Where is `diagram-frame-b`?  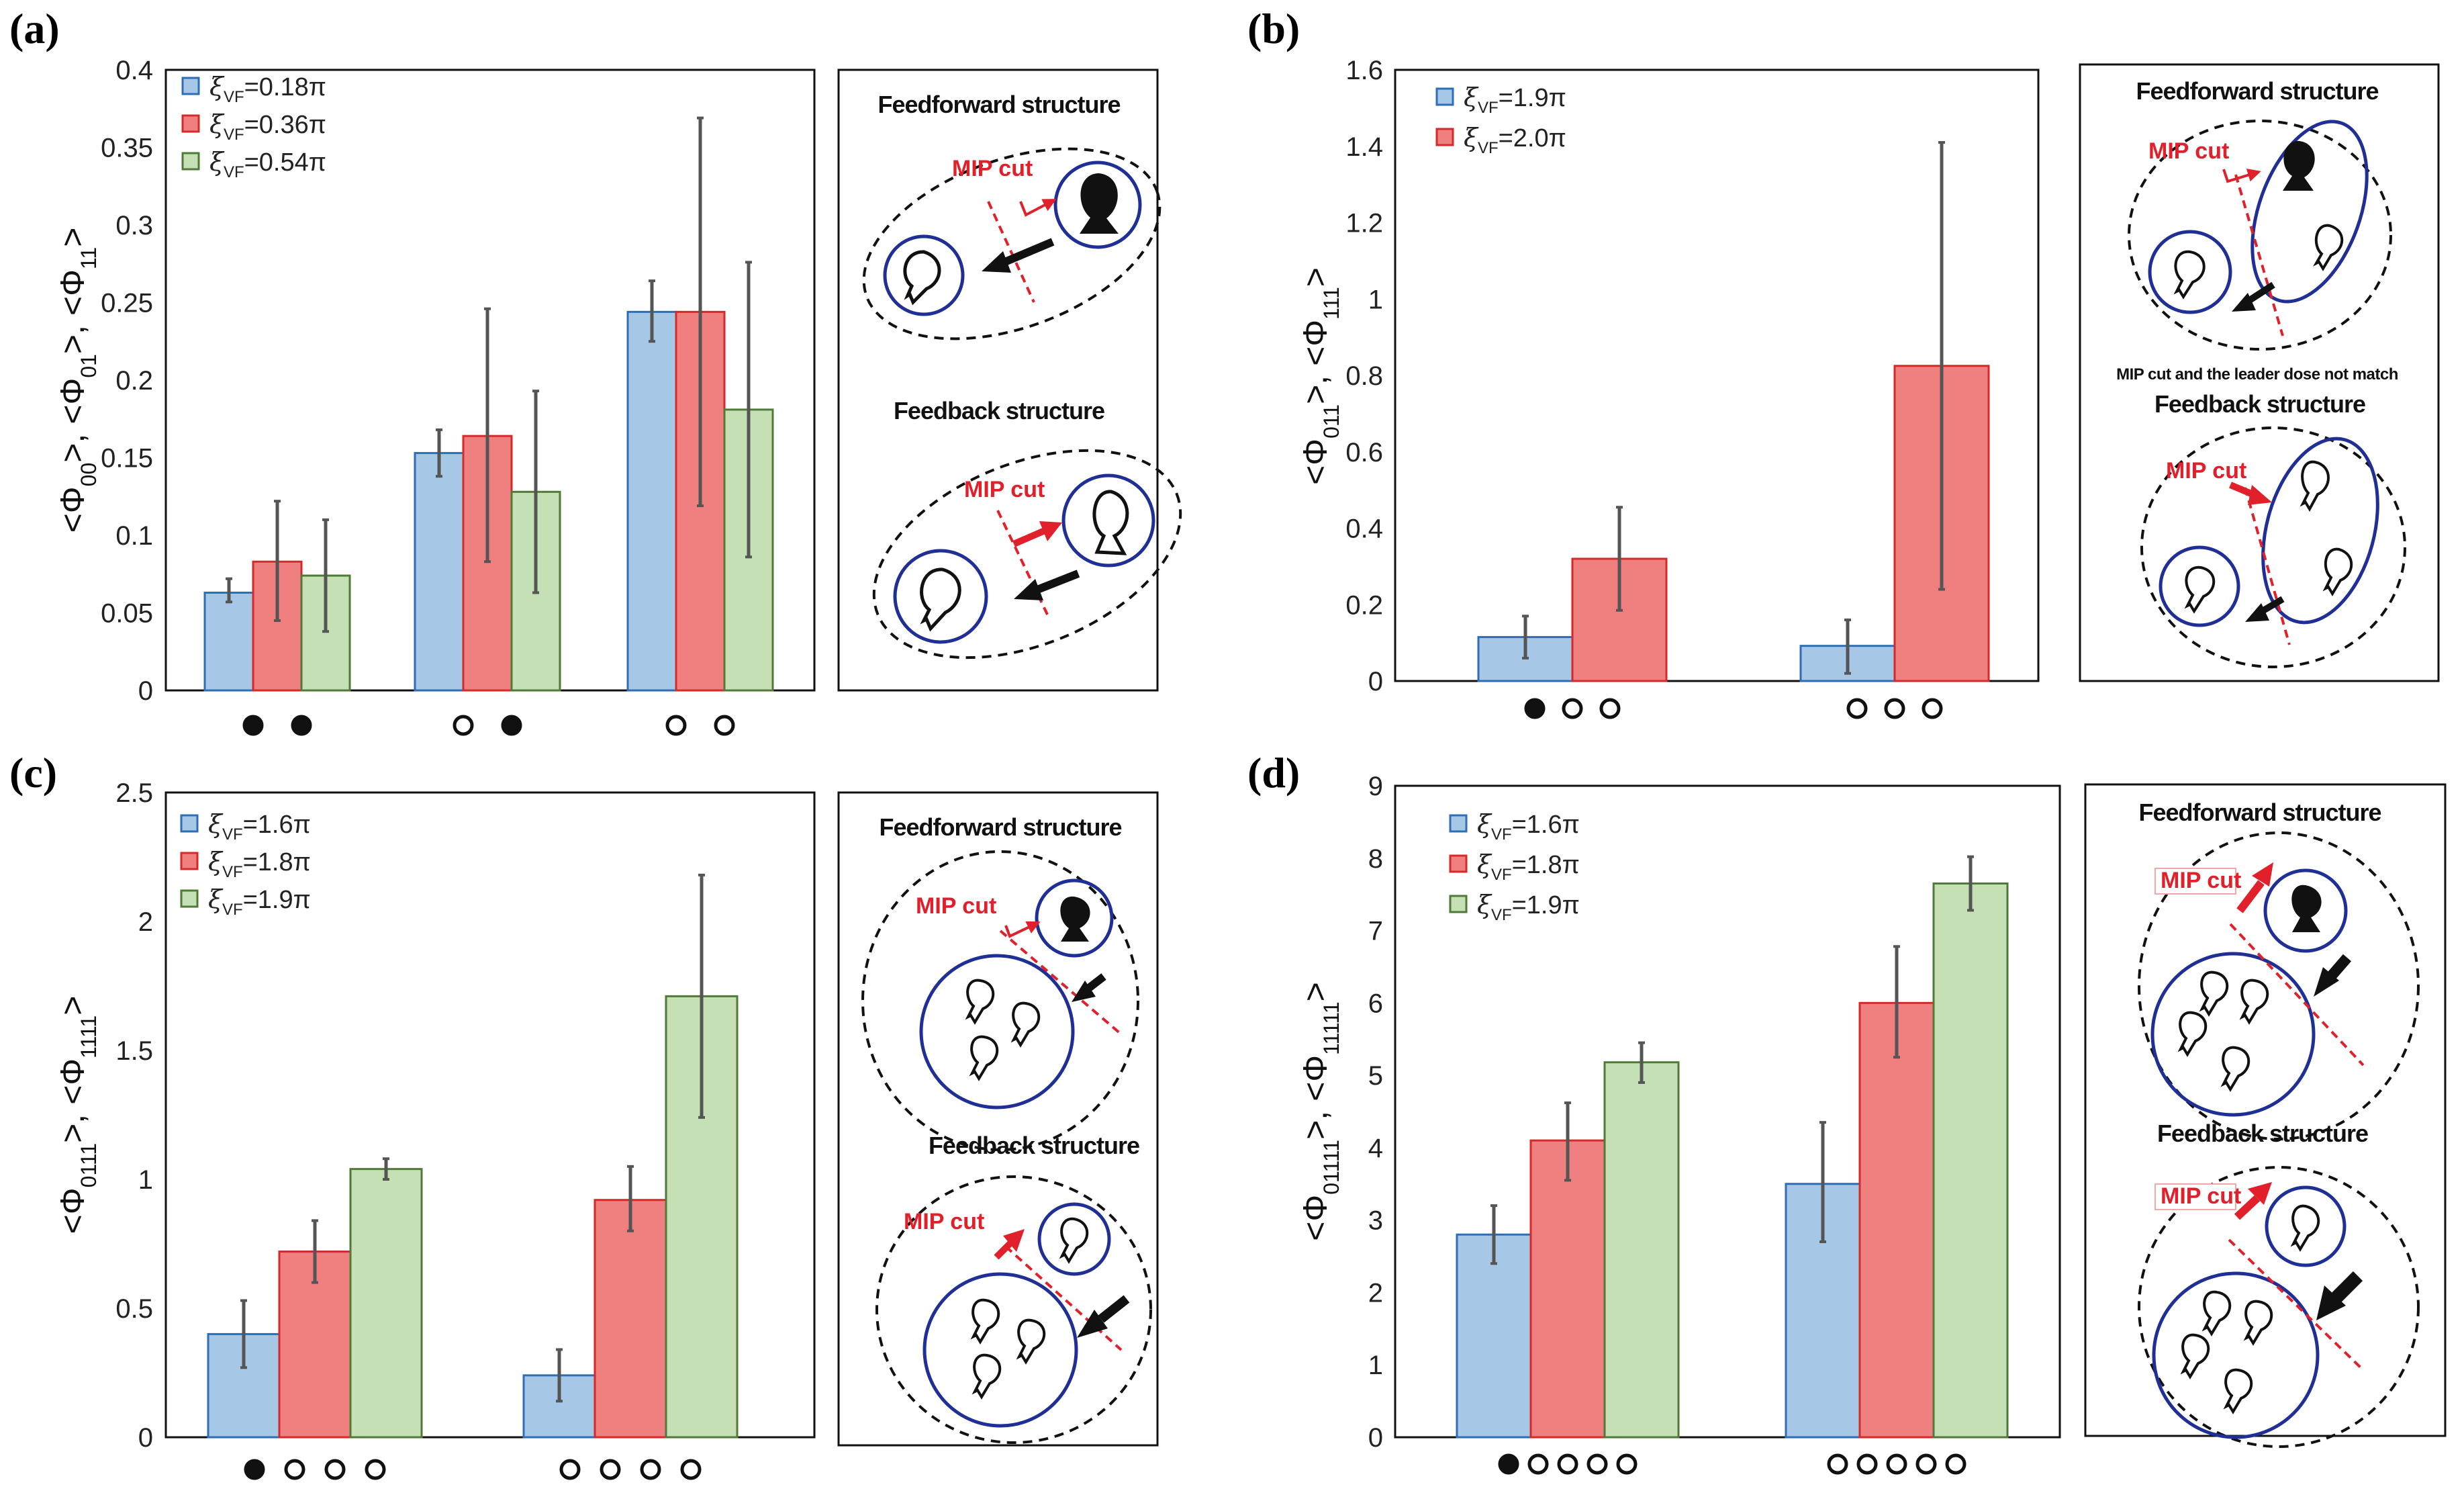 diagram-frame-b is located at coordinates (2259, 372).